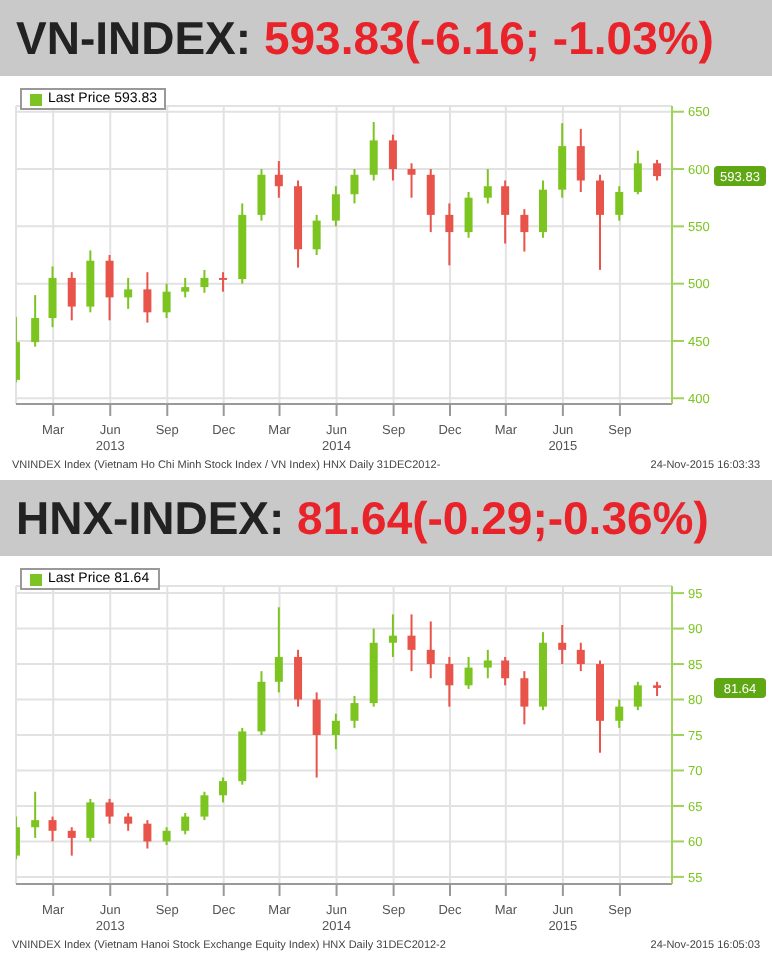 This screenshot has width=772, height=960. What do you see at coordinates (365, 38) in the screenshot?
I see `chart-title: VN-INDEX: 593.83(-6.16; -1.03%)` at bounding box center [365, 38].